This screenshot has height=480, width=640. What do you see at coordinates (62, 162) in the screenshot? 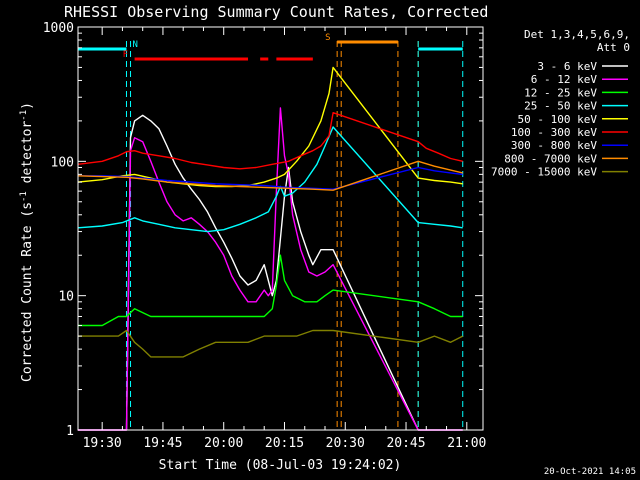
I see `y-tick-label-2: 100` at bounding box center [62, 162].